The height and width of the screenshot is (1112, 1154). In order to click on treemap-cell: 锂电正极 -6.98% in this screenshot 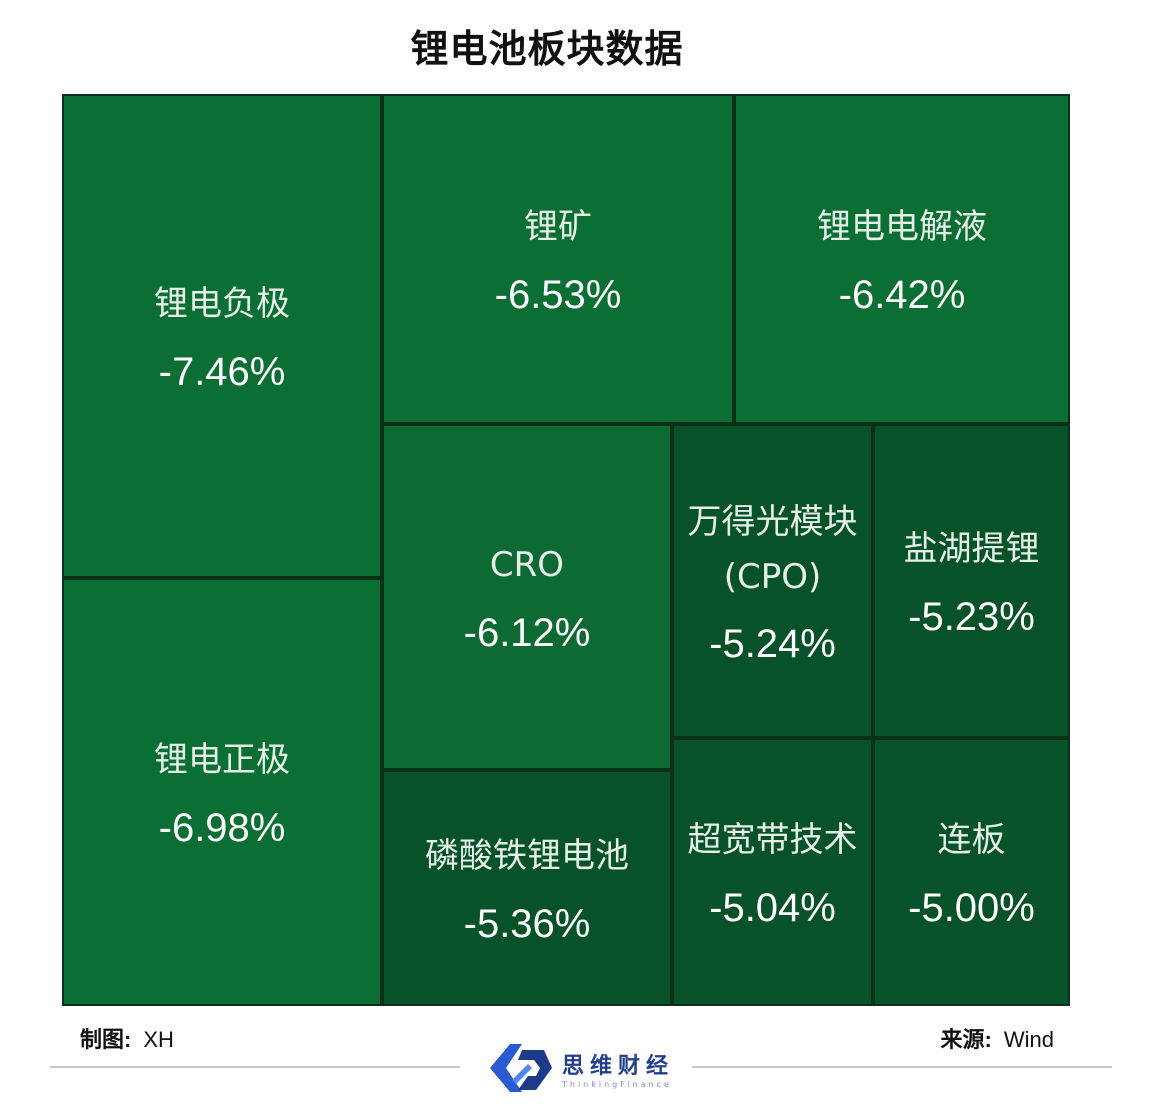, I will do `click(222, 792)`.